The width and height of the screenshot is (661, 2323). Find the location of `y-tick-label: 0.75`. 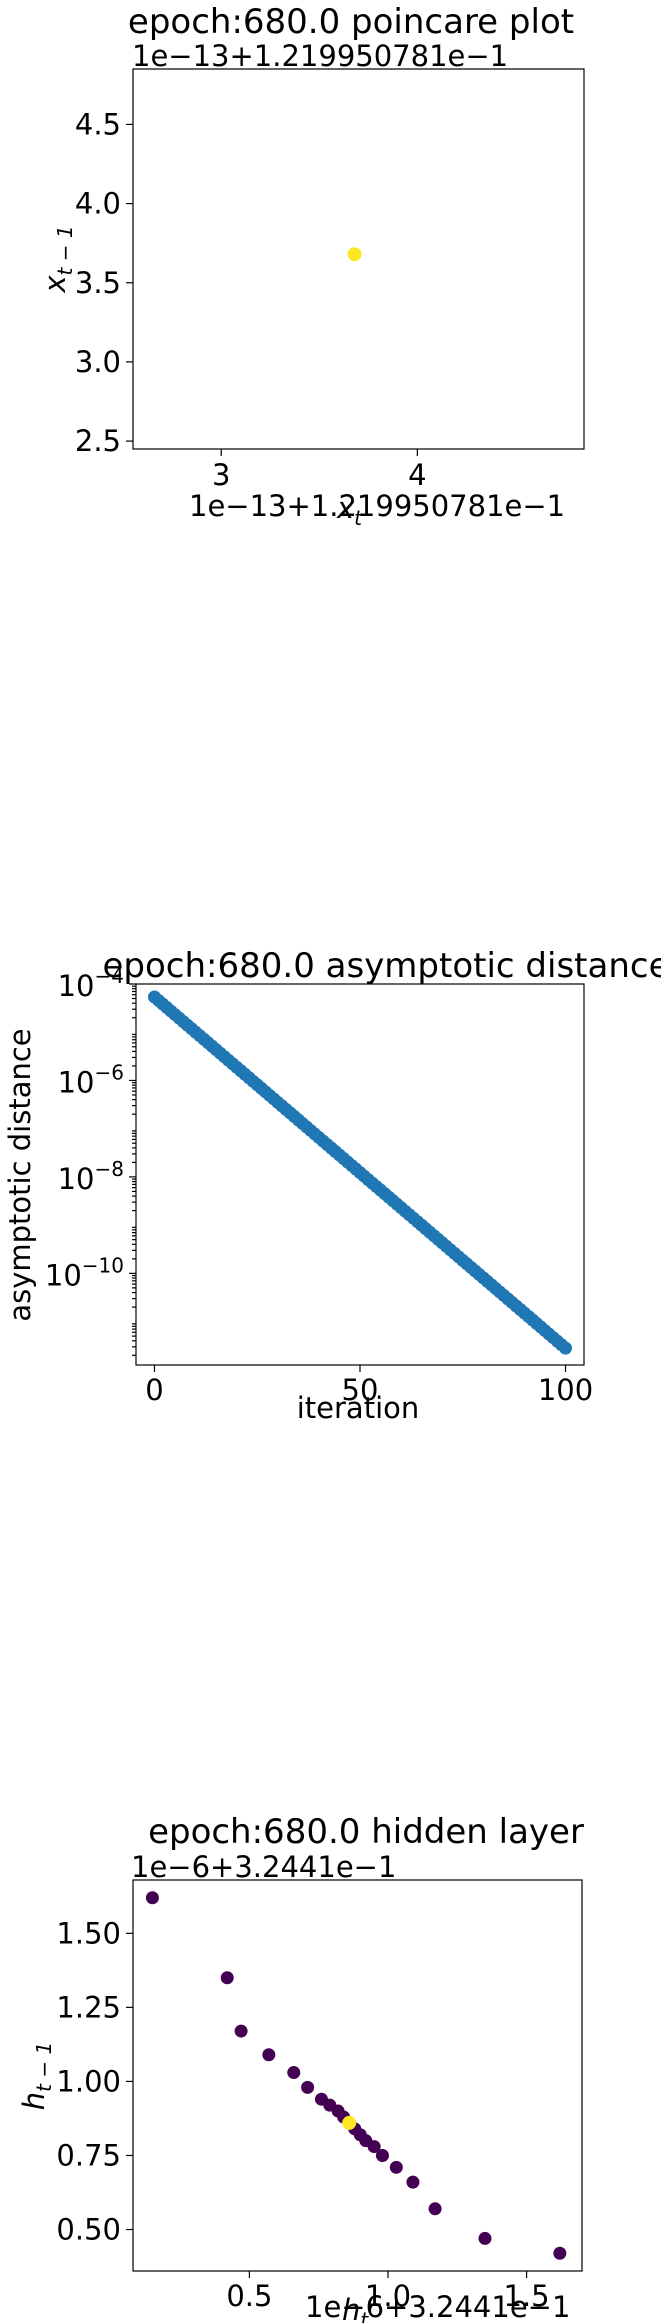

y-tick-label: 0.75 is located at coordinates (88, 2155).